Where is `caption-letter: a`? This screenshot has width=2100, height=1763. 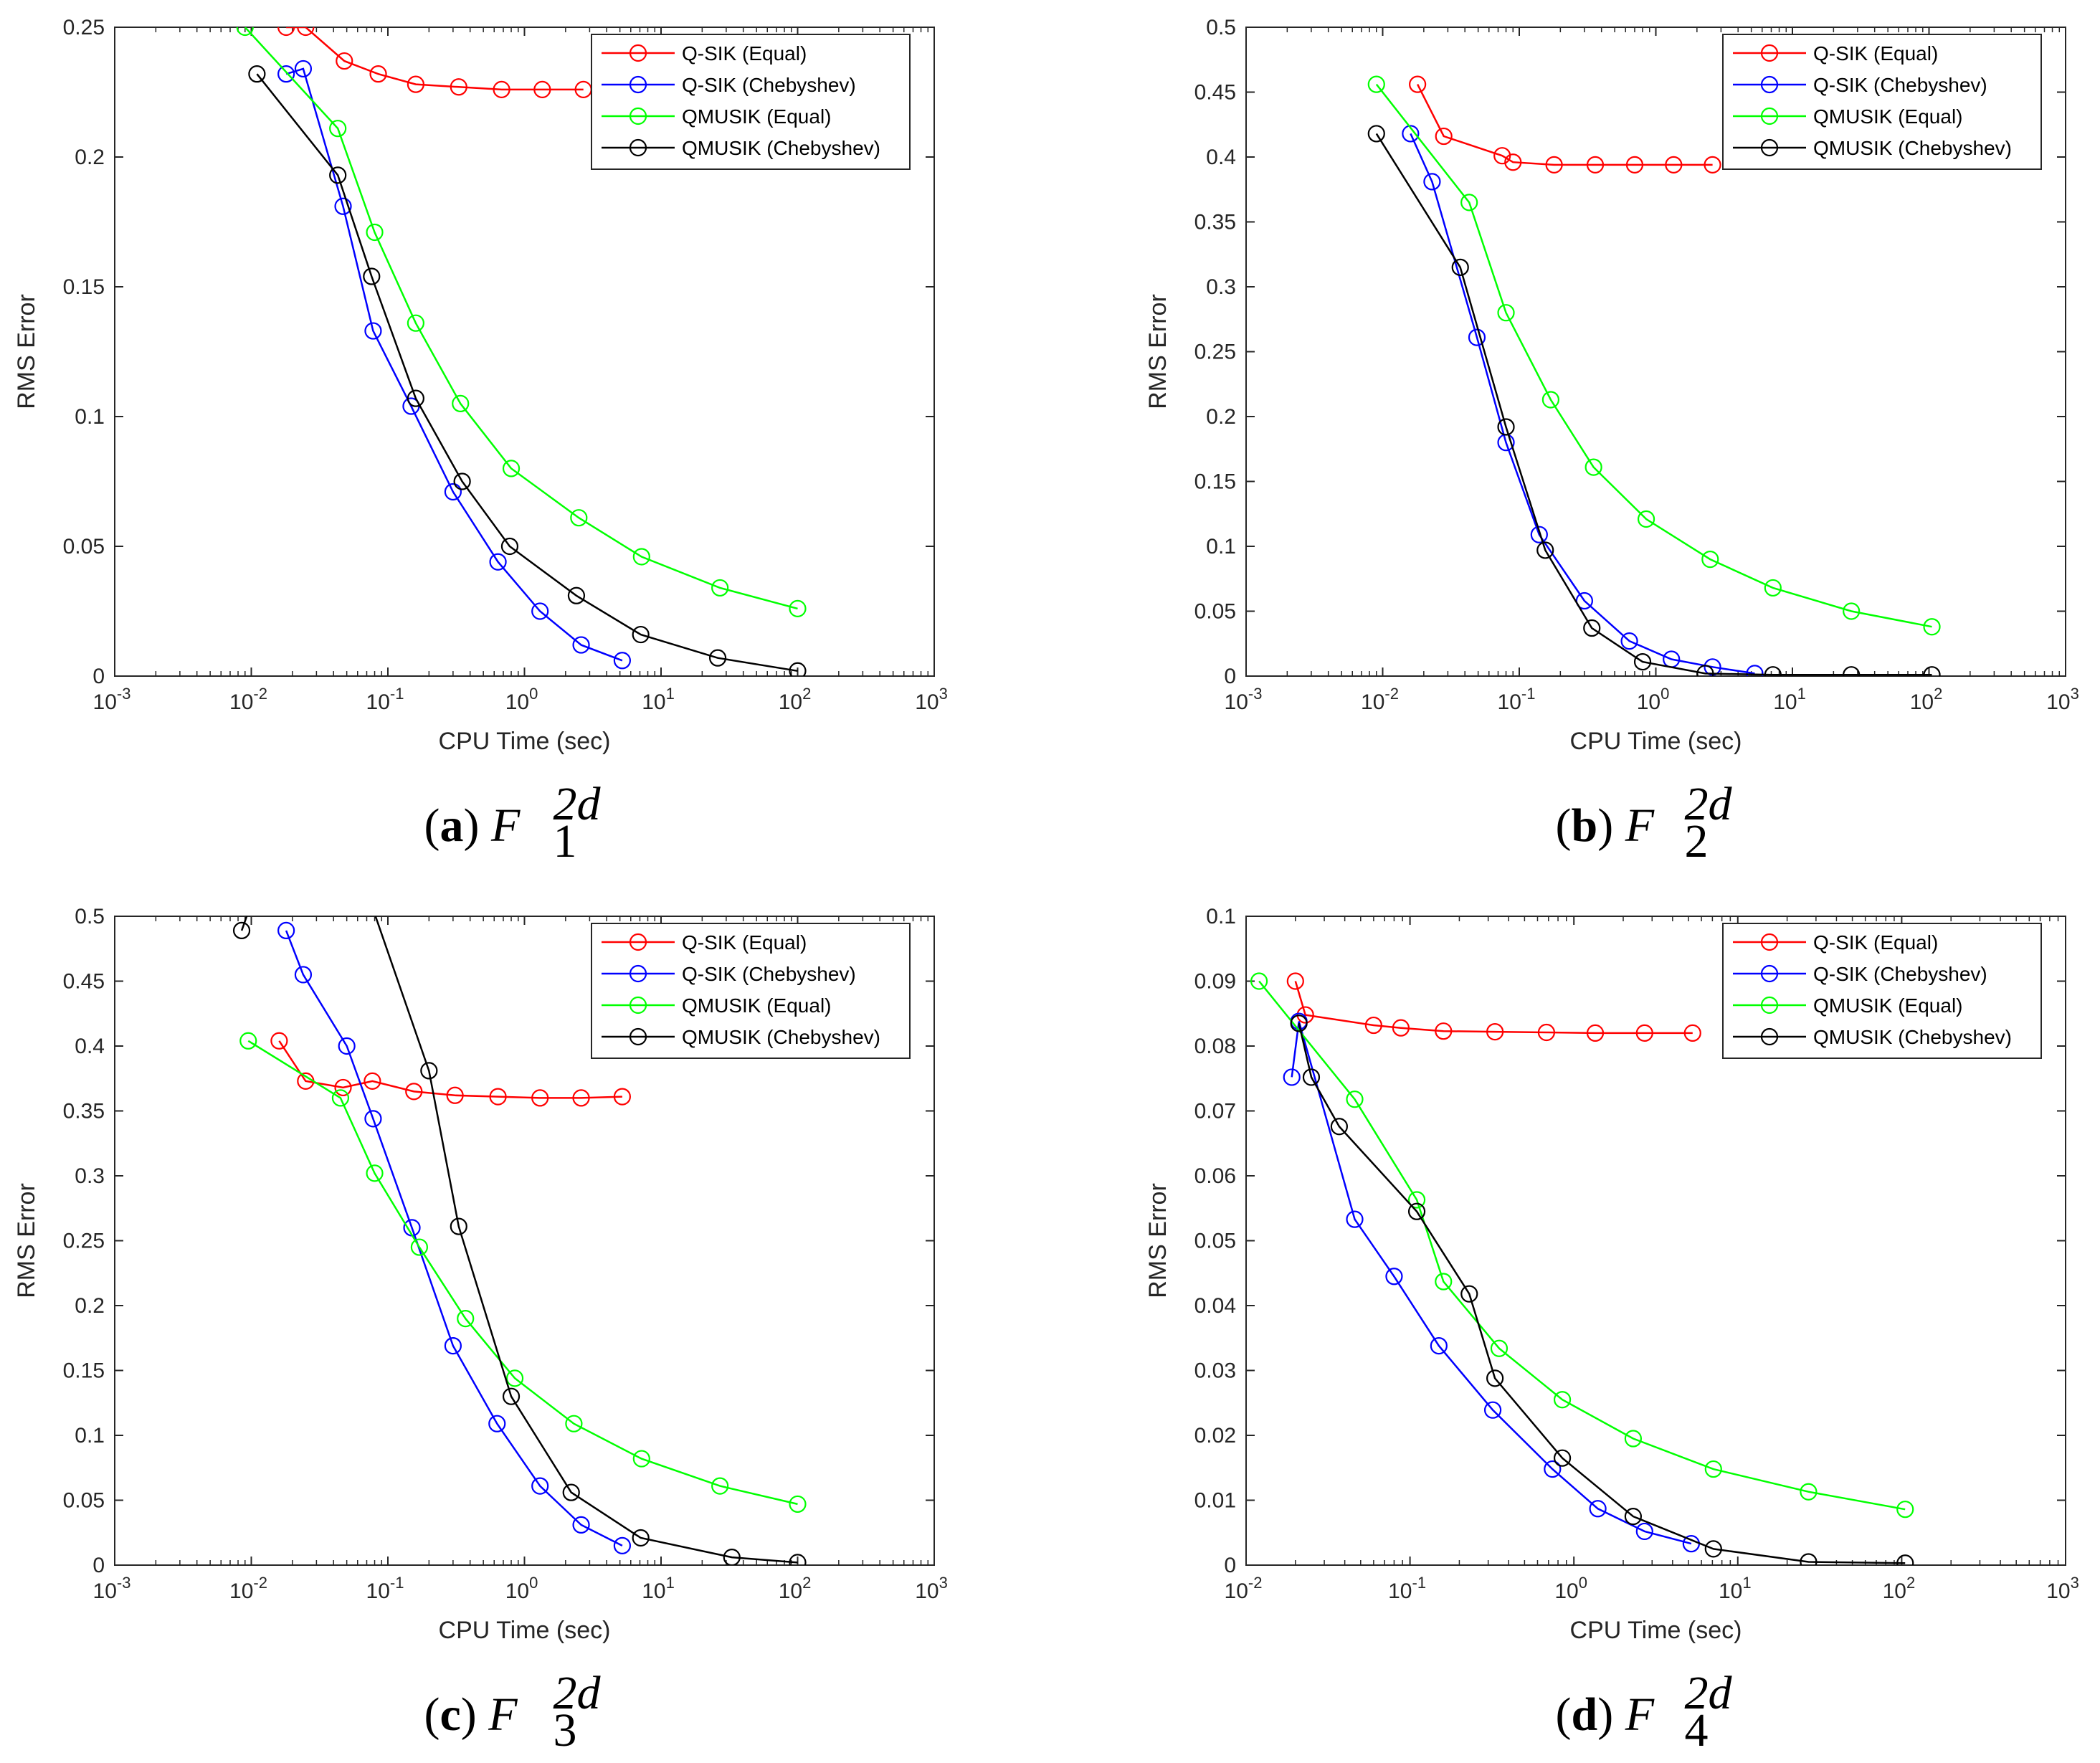
caption-letter: a is located at coordinates (452, 826).